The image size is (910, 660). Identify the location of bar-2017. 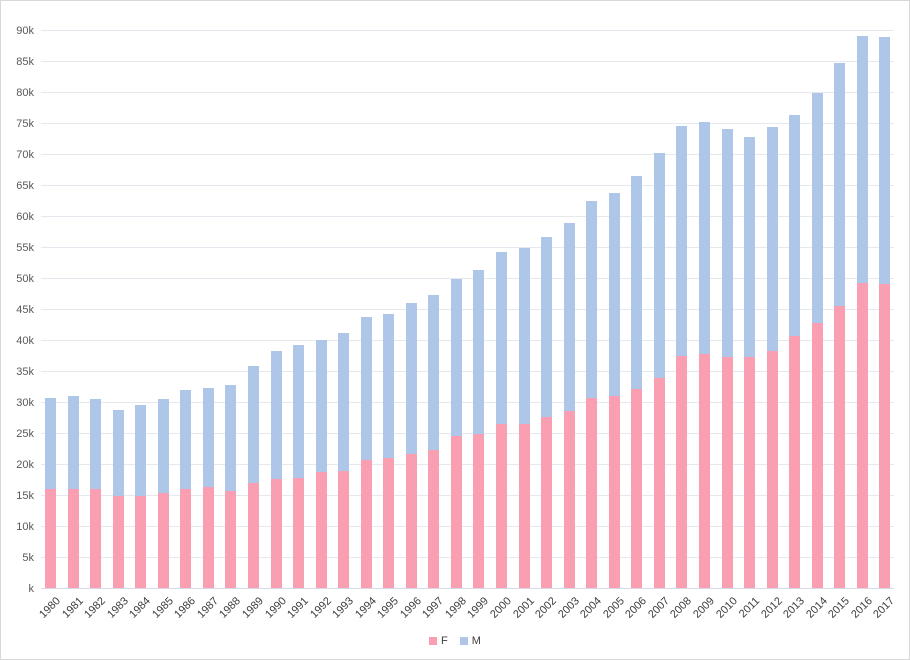
(885, 312).